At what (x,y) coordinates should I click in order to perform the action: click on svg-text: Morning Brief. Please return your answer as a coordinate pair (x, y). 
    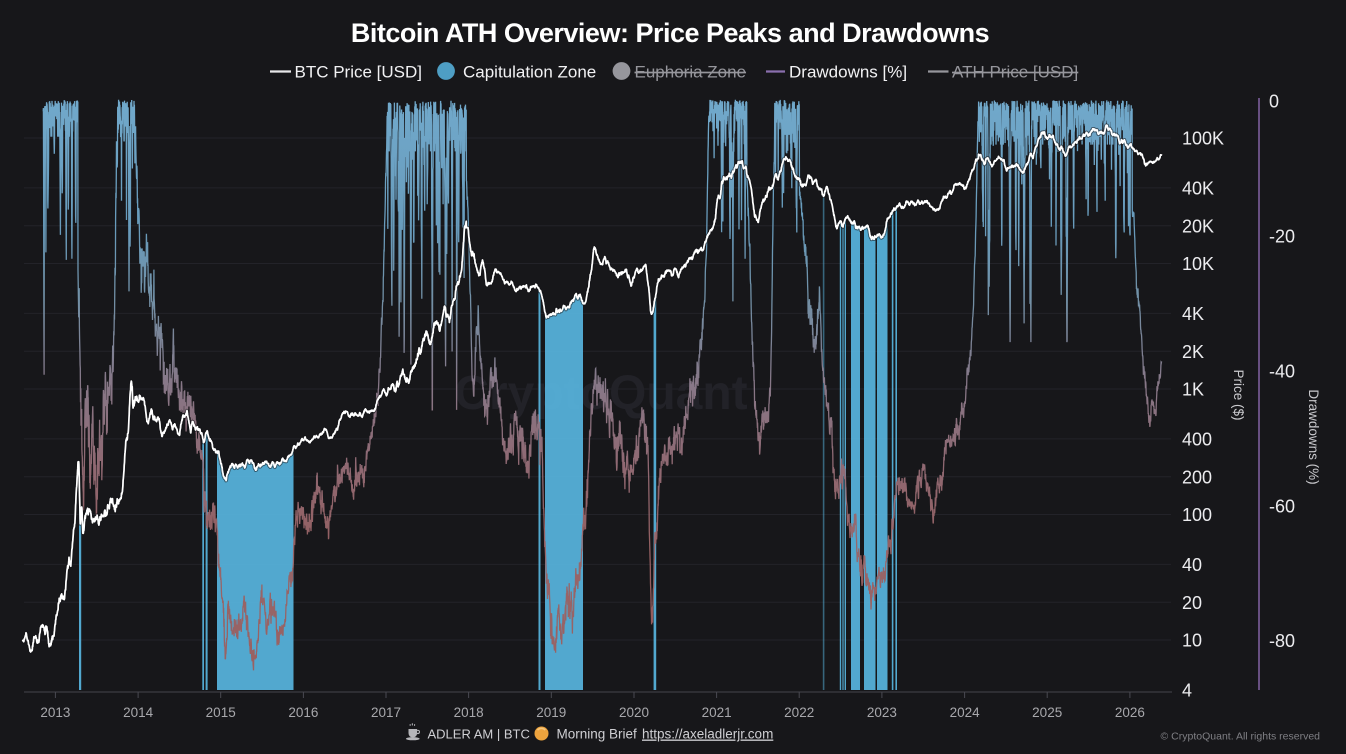
    Looking at the image, I should click on (597, 734).